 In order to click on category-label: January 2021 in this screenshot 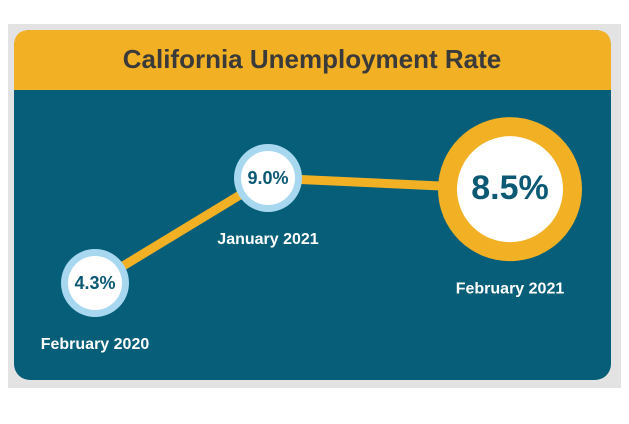, I will do `click(268, 239)`.